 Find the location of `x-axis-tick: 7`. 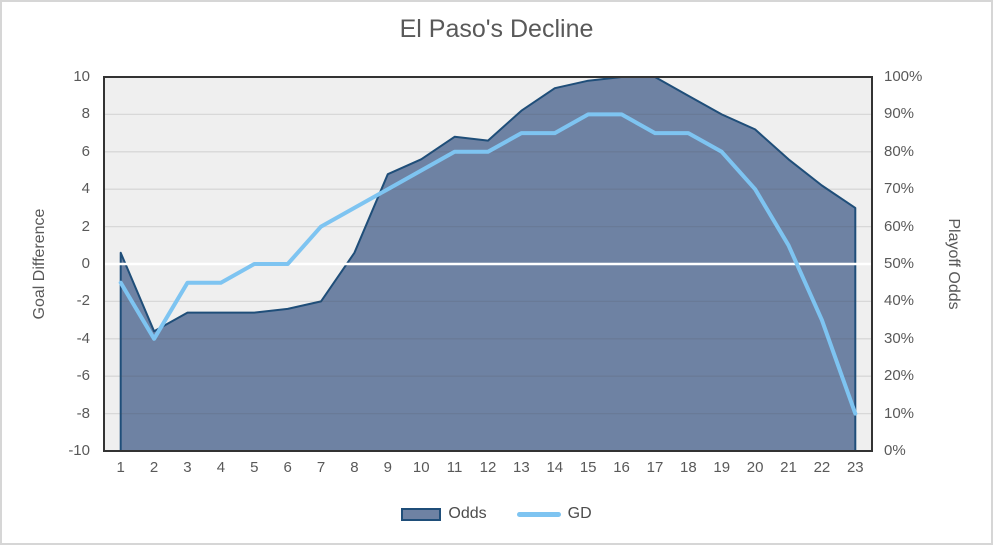

x-axis-tick: 7 is located at coordinates (321, 467).